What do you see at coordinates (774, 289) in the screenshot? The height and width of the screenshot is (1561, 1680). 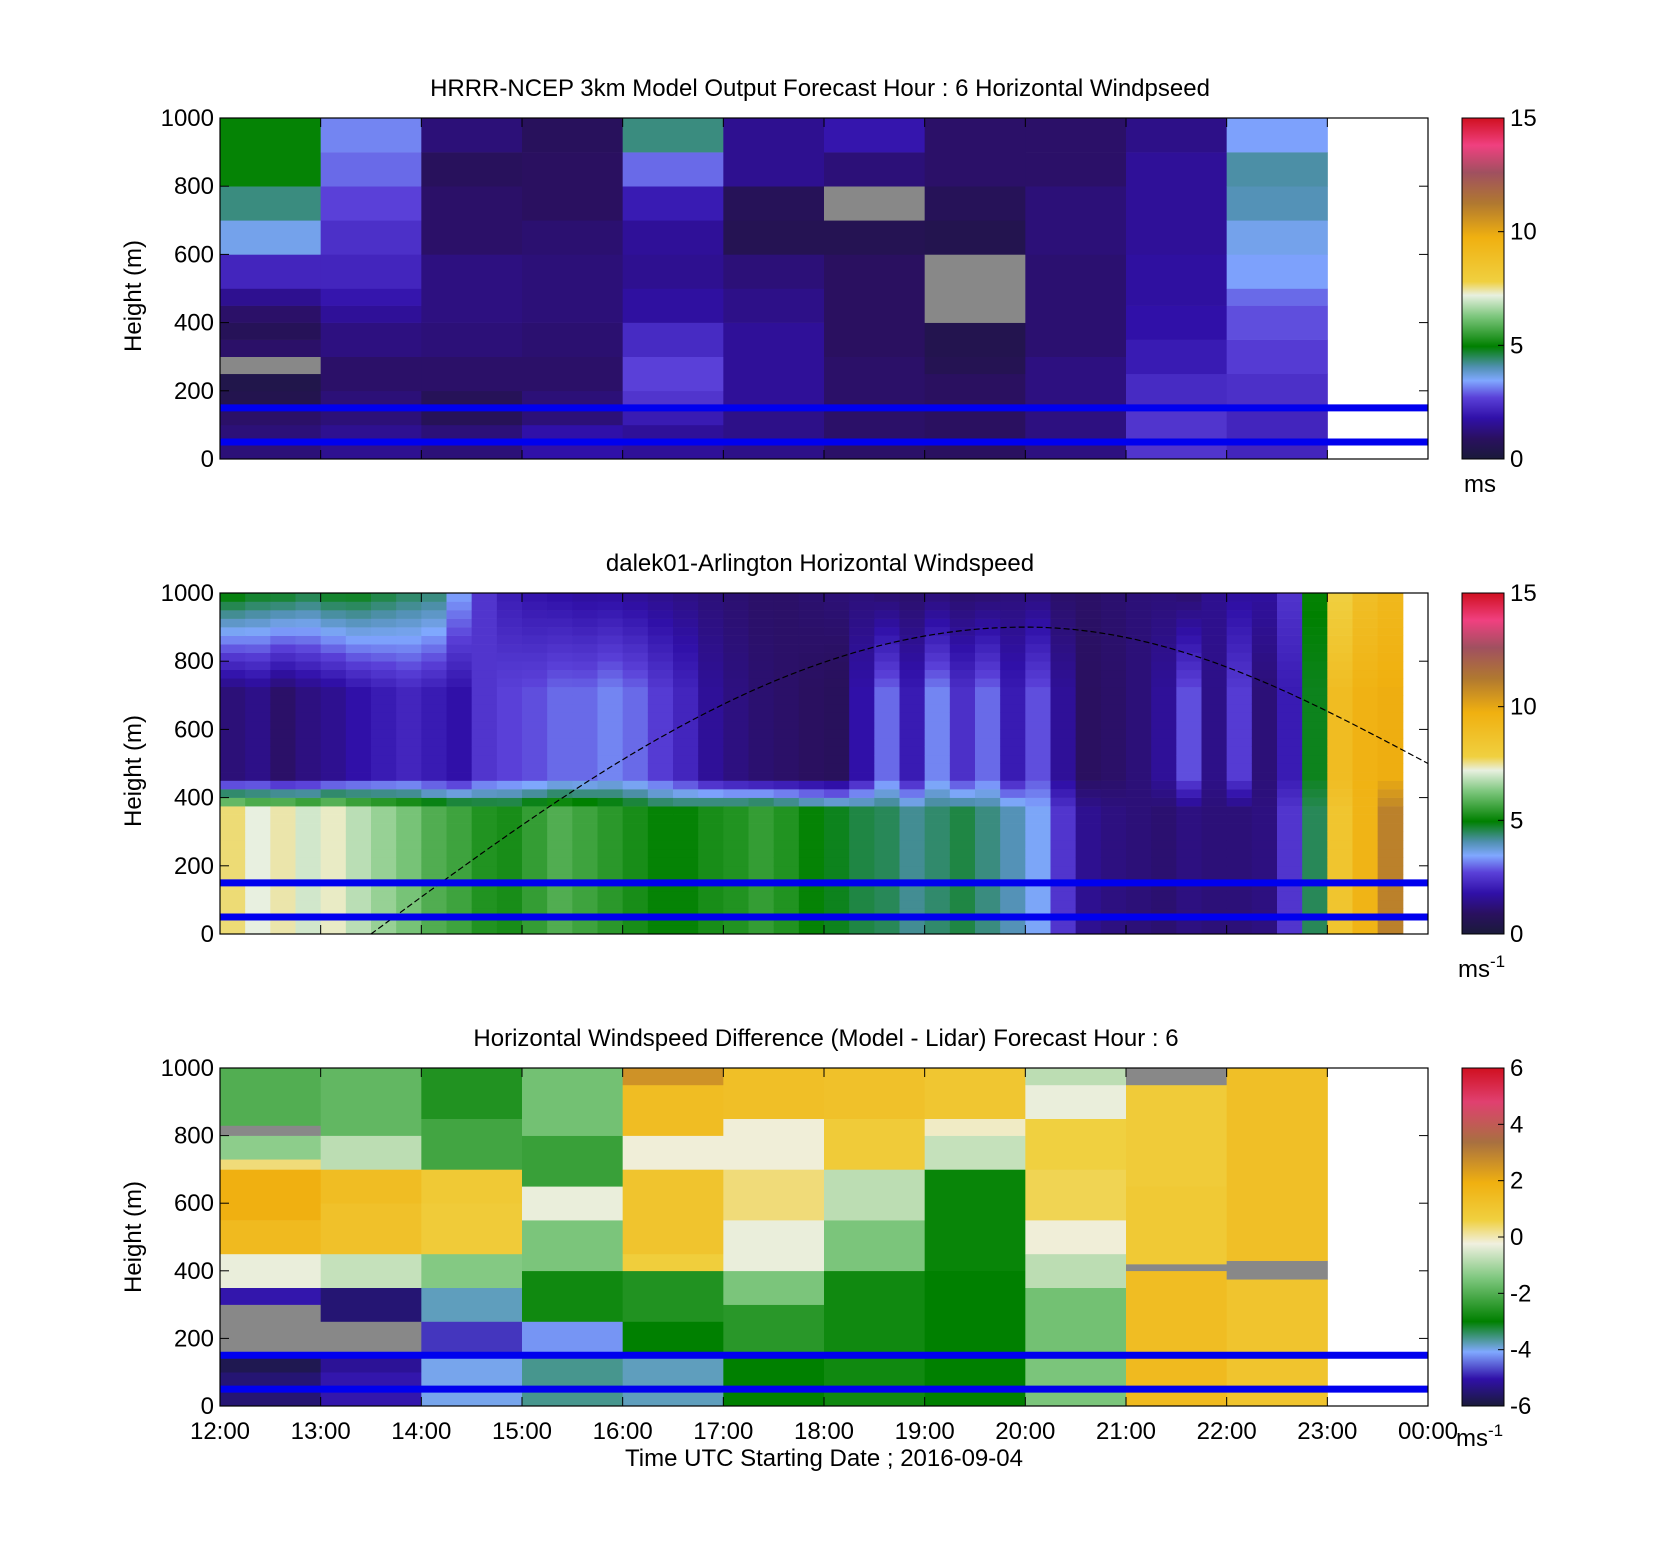 I see `panel-model-cells` at bounding box center [774, 289].